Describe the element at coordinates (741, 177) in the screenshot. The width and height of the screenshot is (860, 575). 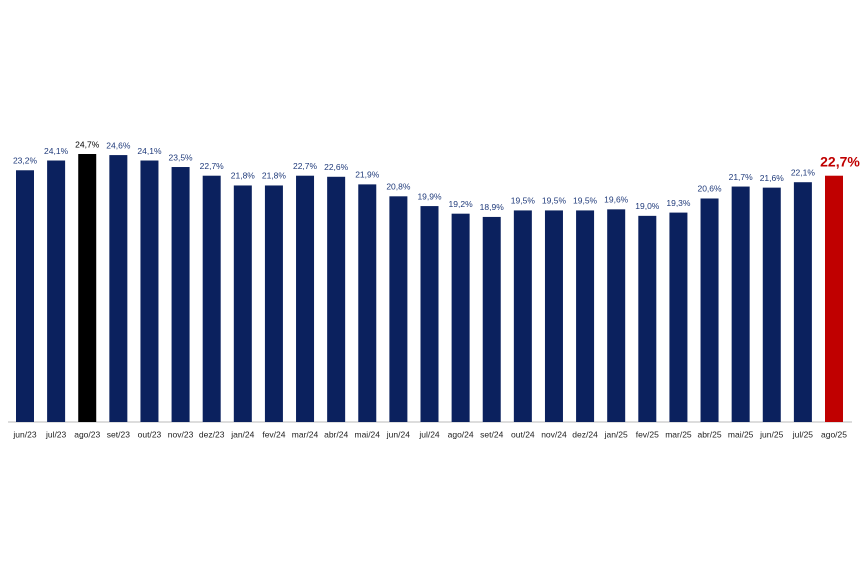
I see `value-label: 21,7%` at that location.